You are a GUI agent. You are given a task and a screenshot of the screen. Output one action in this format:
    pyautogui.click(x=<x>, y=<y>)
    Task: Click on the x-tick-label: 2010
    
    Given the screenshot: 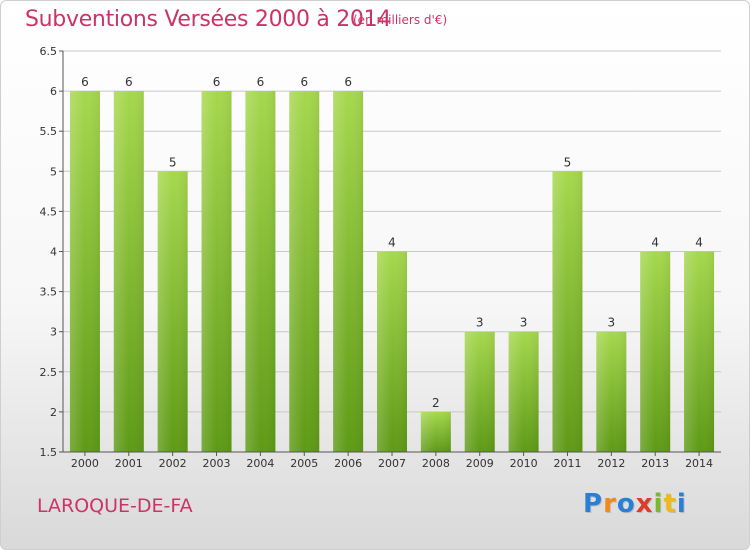 What is the action you would take?
    pyautogui.click(x=524, y=463)
    